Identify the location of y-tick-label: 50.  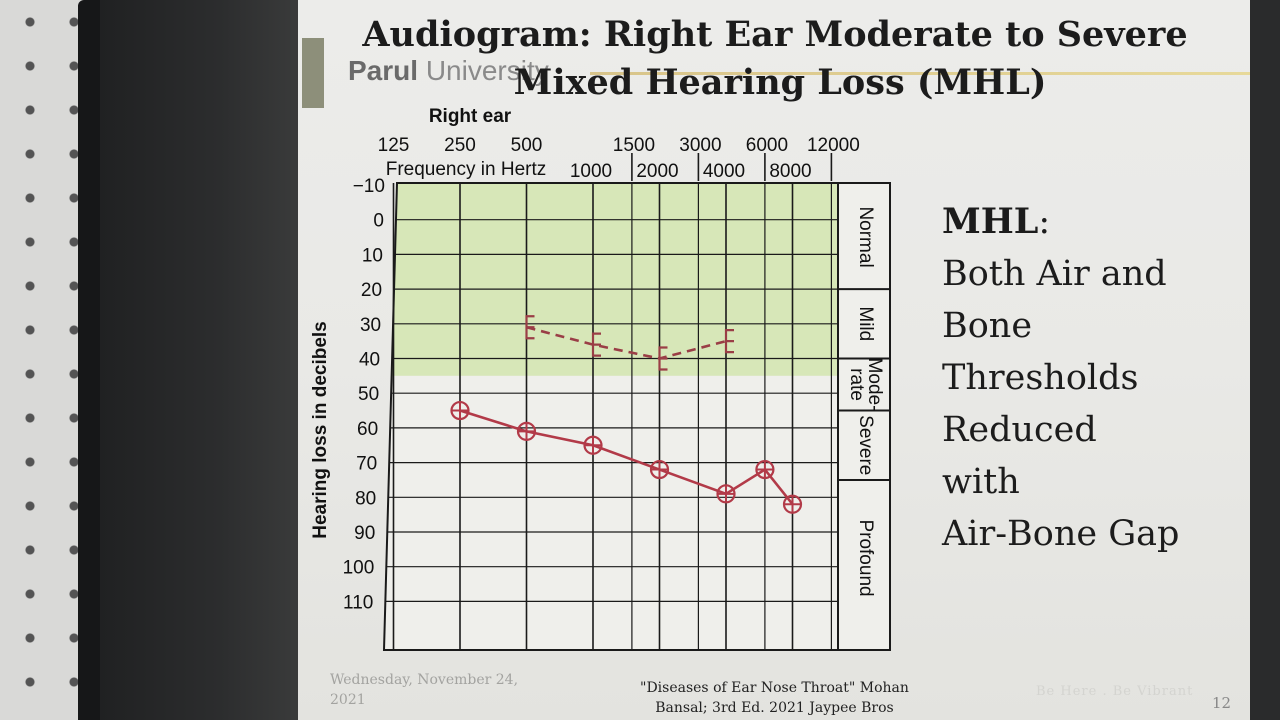
(368, 394).